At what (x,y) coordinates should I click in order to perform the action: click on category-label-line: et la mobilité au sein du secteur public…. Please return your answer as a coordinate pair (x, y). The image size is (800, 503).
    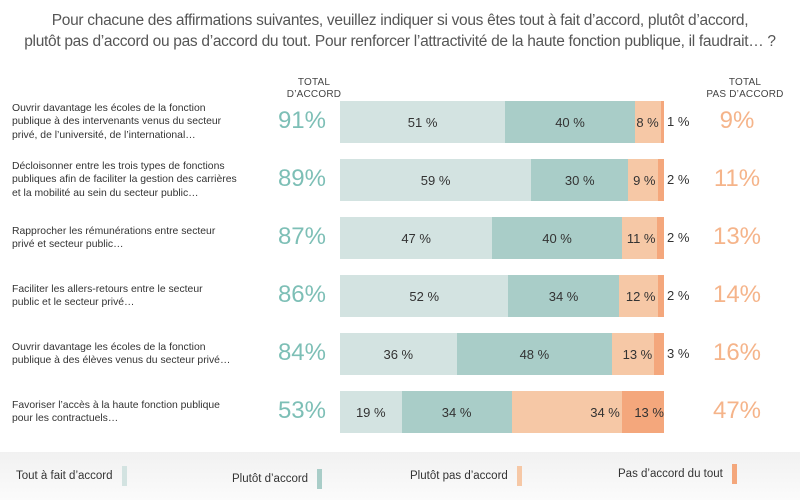
    Looking at the image, I should click on (105, 193).